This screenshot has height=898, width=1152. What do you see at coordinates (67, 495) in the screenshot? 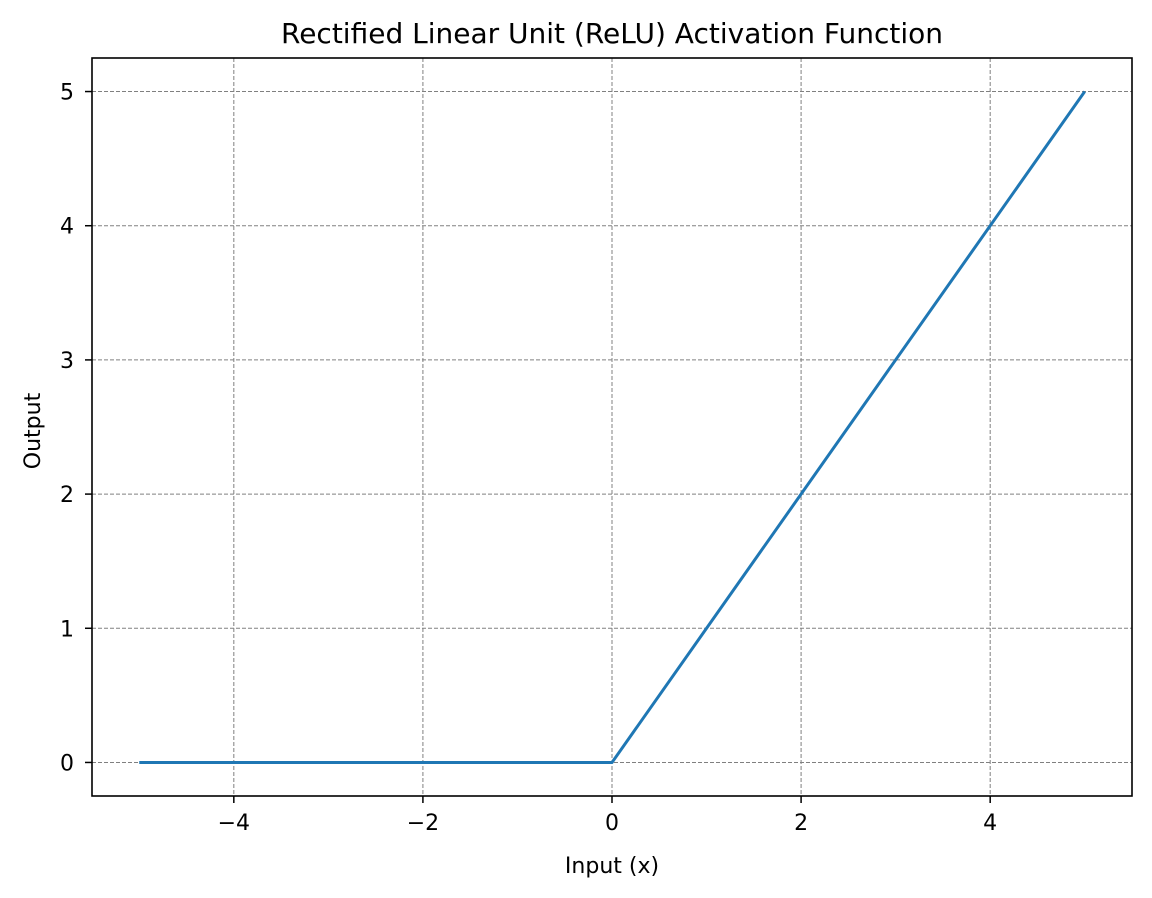
I see `y-tick-label: 2` at bounding box center [67, 495].